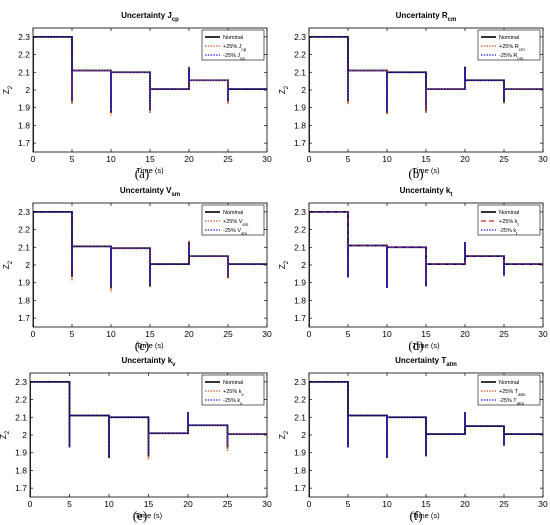 This screenshot has width=550, height=525. Describe the element at coordinates (150, 17) in the screenshot. I see `chart-title: Uncertainty Jcp` at that location.